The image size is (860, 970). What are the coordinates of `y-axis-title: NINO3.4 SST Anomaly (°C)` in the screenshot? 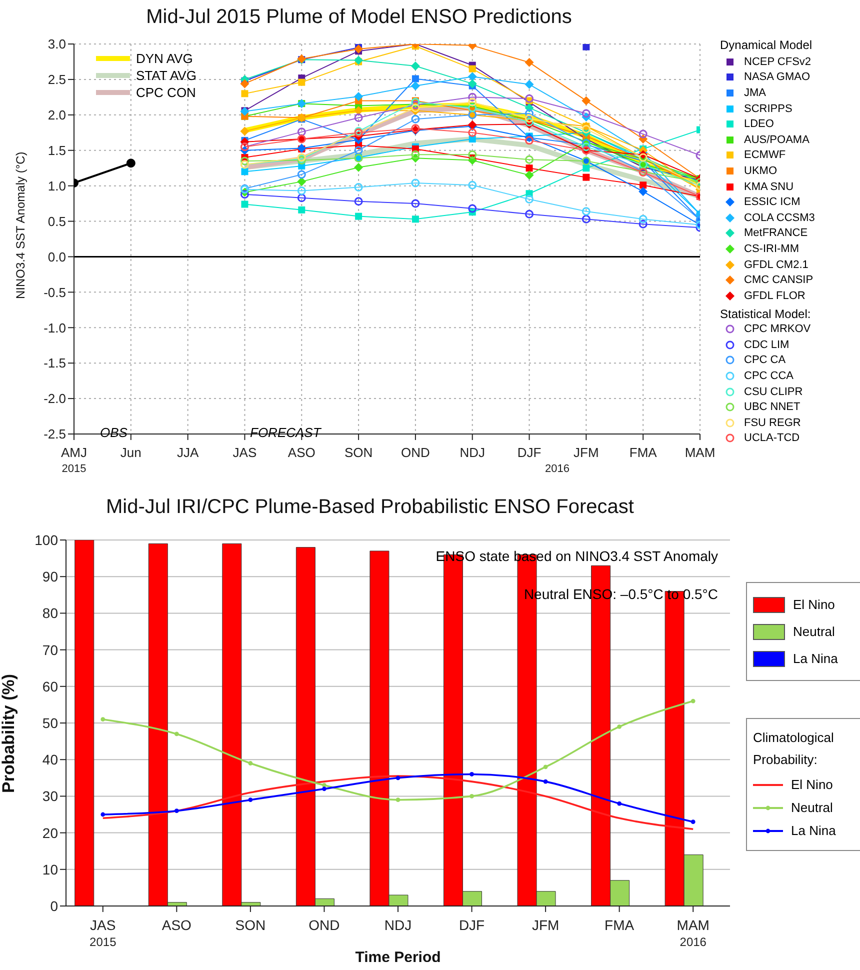 It's located at (20, 225).